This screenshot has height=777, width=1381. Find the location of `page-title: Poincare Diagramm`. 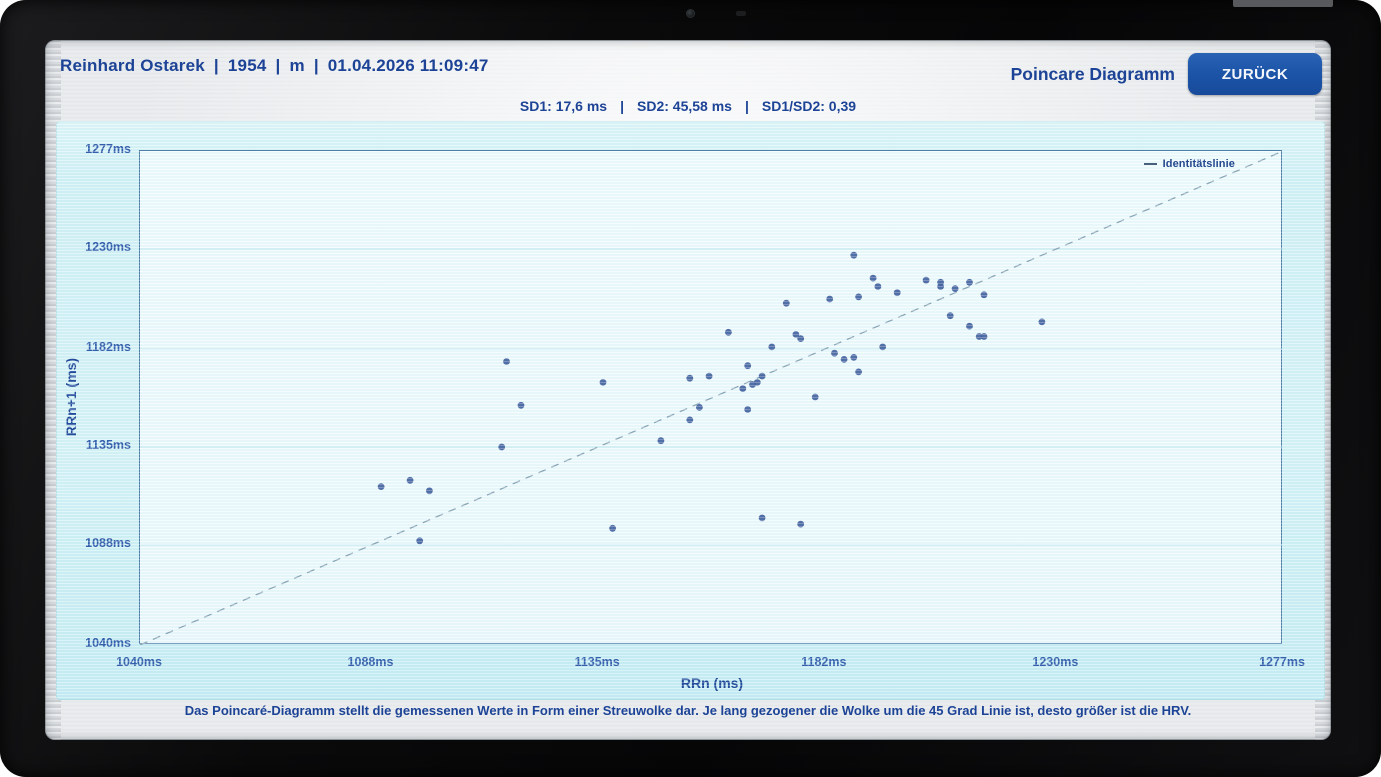

page-title: Poincare Diagramm is located at coordinates (1092, 74).